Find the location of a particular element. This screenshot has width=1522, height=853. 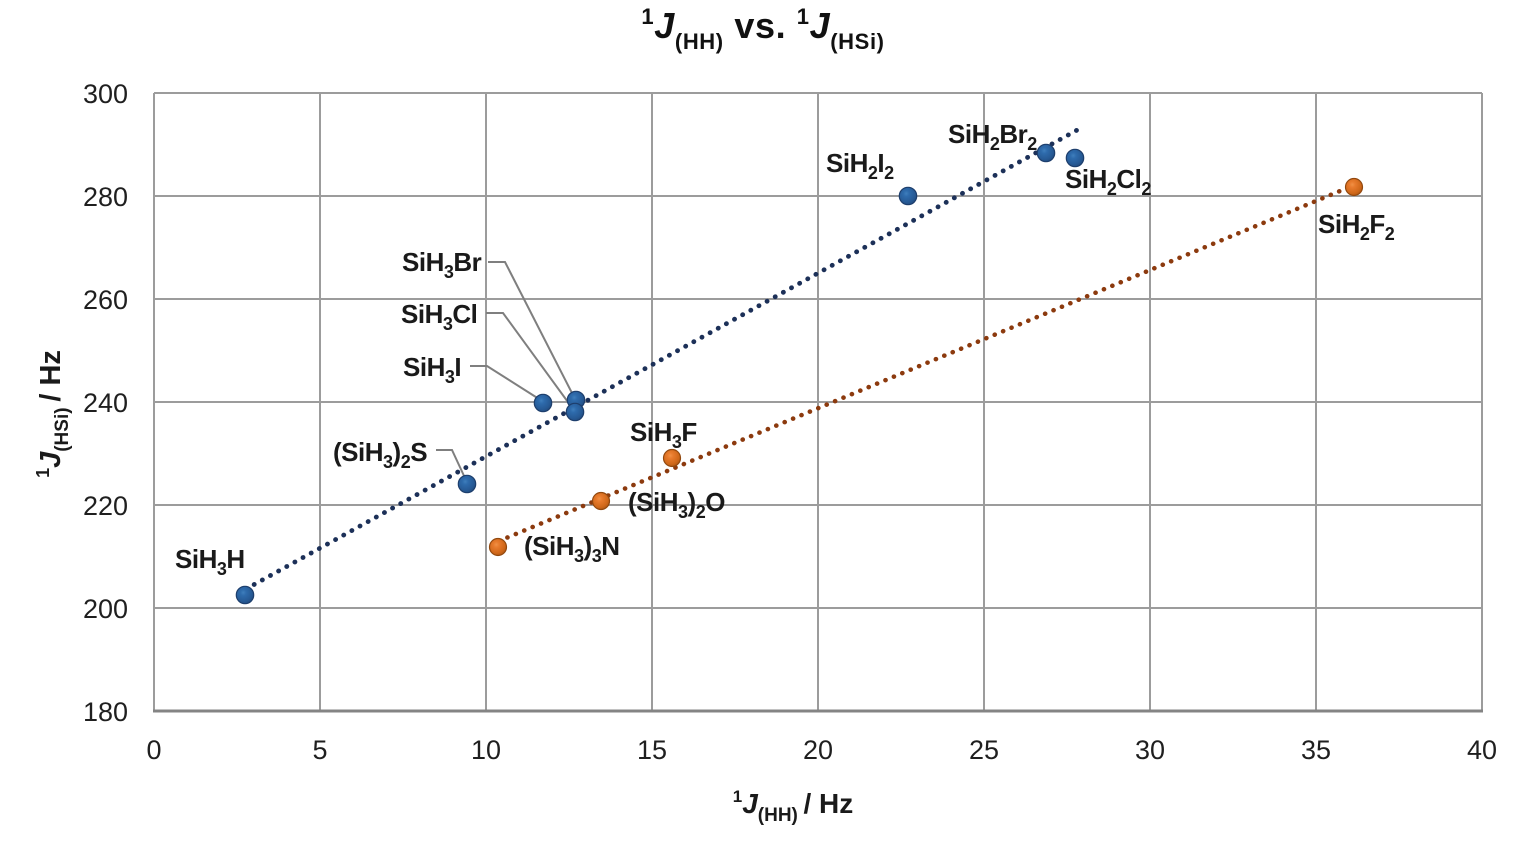

svg-text: 220 is located at coordinates (105, 506).